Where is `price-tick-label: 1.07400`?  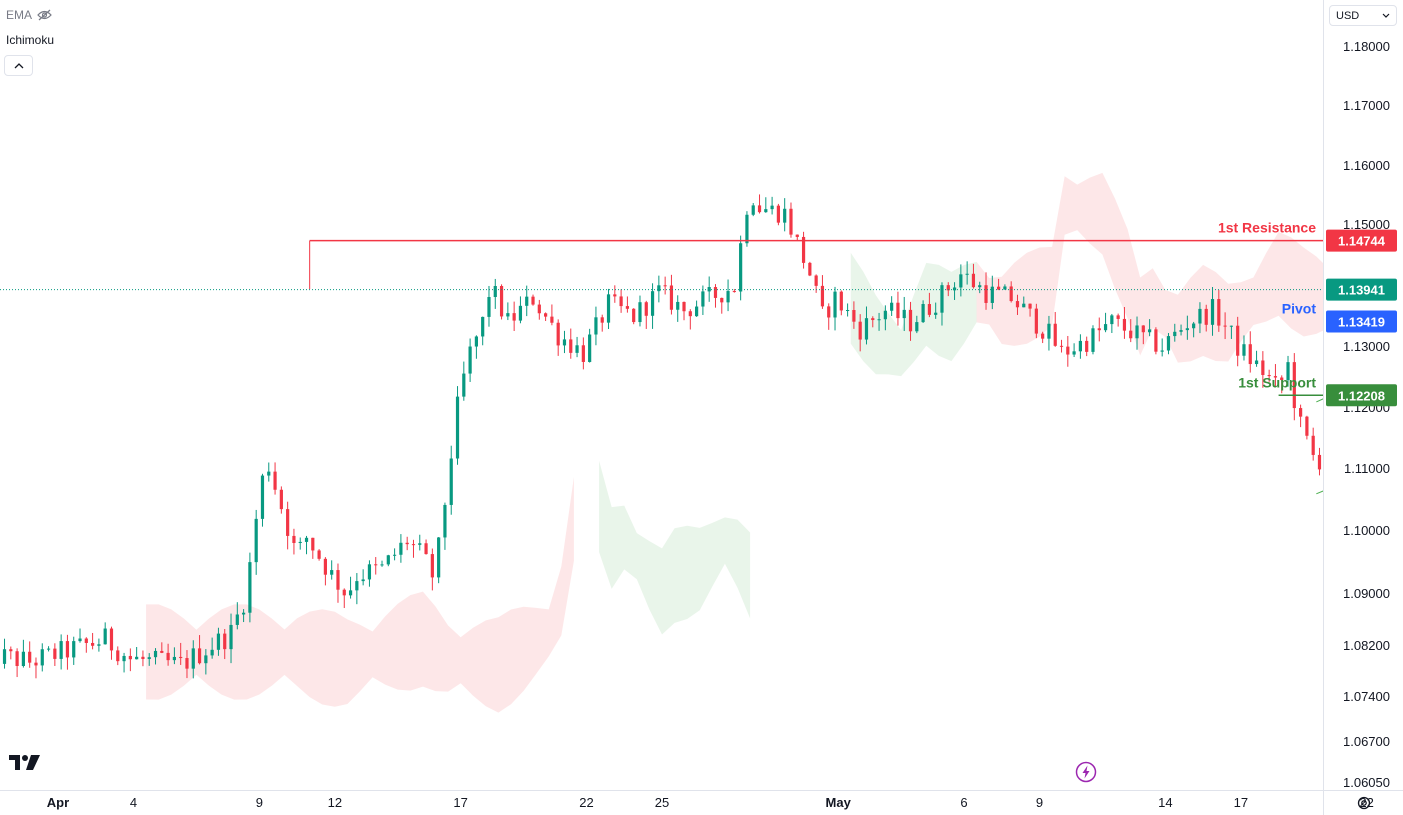 price-tick-label: 1.07400 is located at coordinates (1366, 696).